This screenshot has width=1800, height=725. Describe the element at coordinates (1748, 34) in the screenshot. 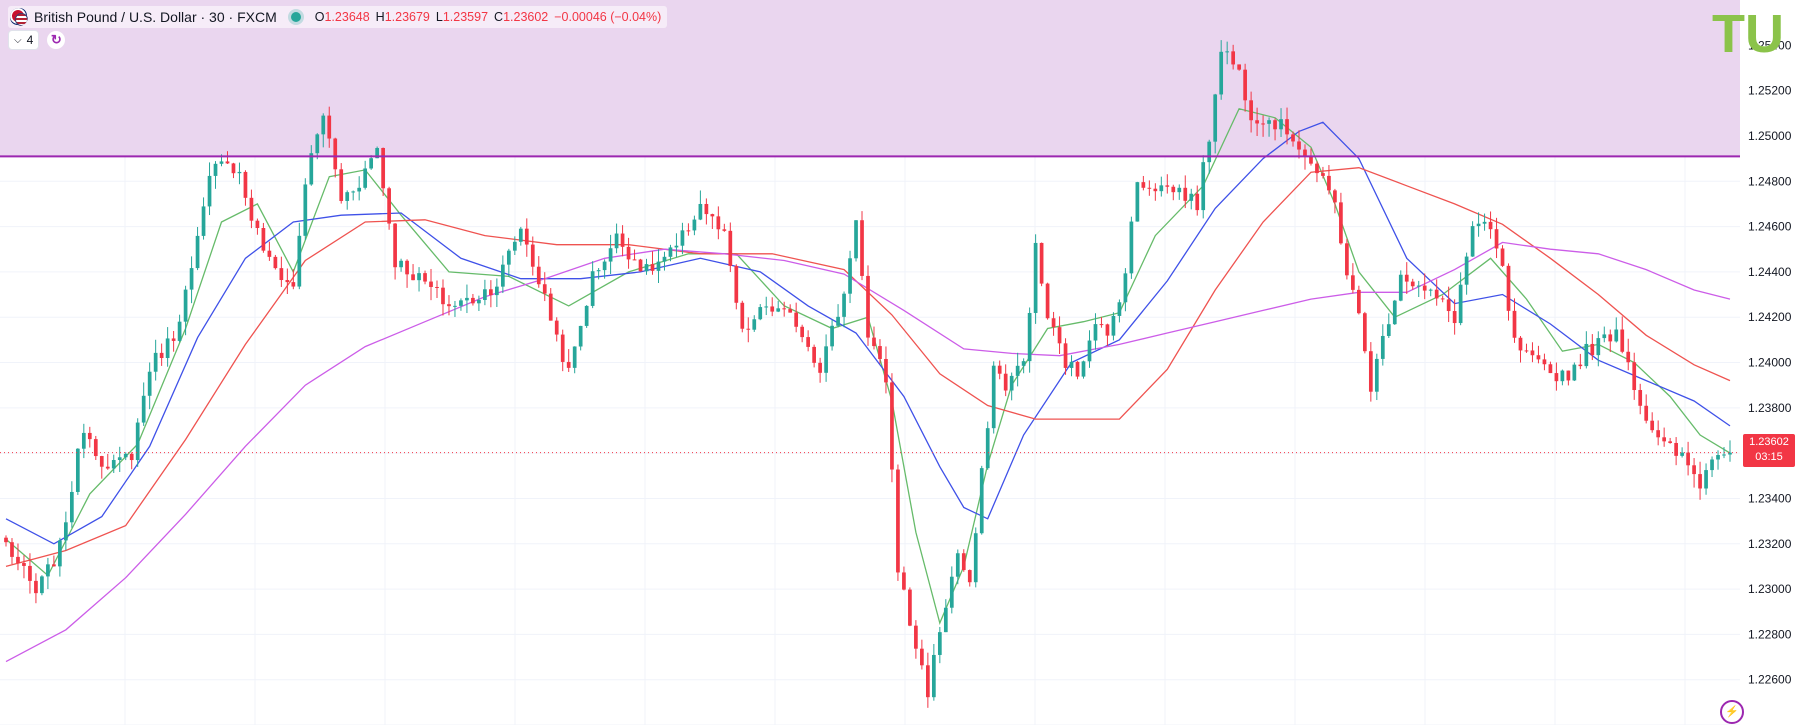

I see `tu-logo-icon: TU` at that location.